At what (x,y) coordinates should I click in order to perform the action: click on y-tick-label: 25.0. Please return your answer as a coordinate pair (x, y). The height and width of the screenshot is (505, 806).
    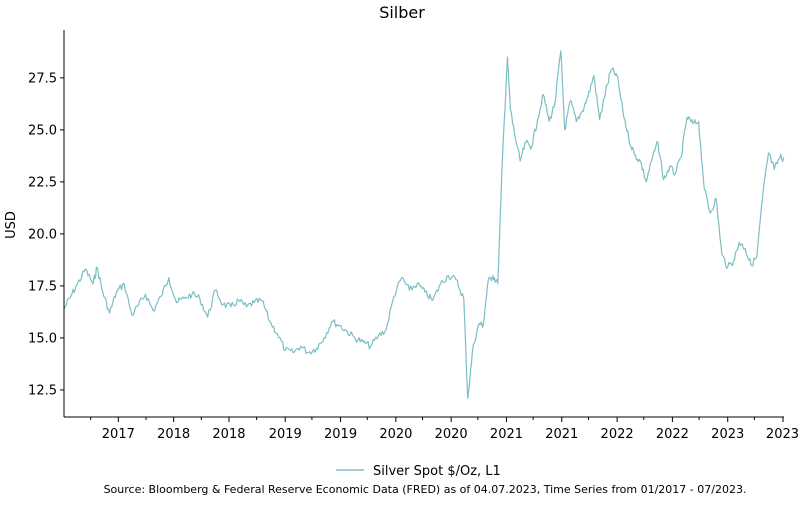
    Looking at the image, I should click on (42, 130).